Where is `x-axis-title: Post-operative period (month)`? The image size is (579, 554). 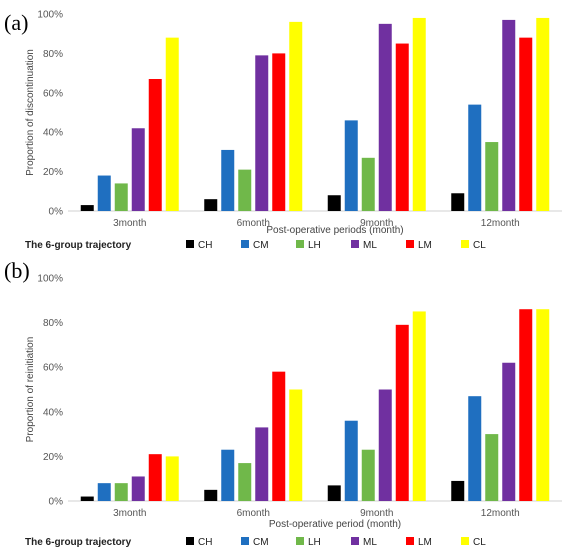 x-axis-title: Post-operative period (month) is located at coordinates (335, 524).